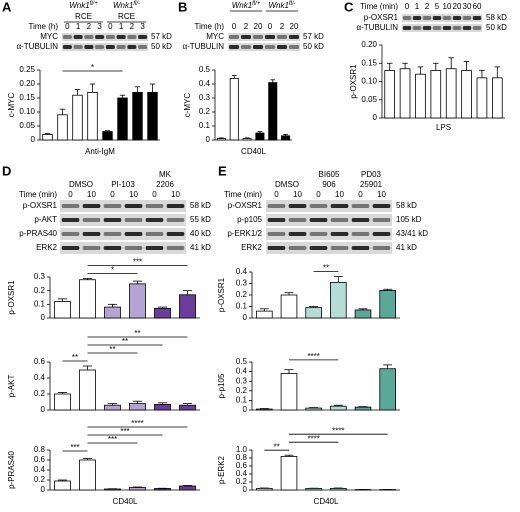 The height and width of the screenshot is (512, 520). I want to click on y-tick-label: 0.2, so click(242, 294).